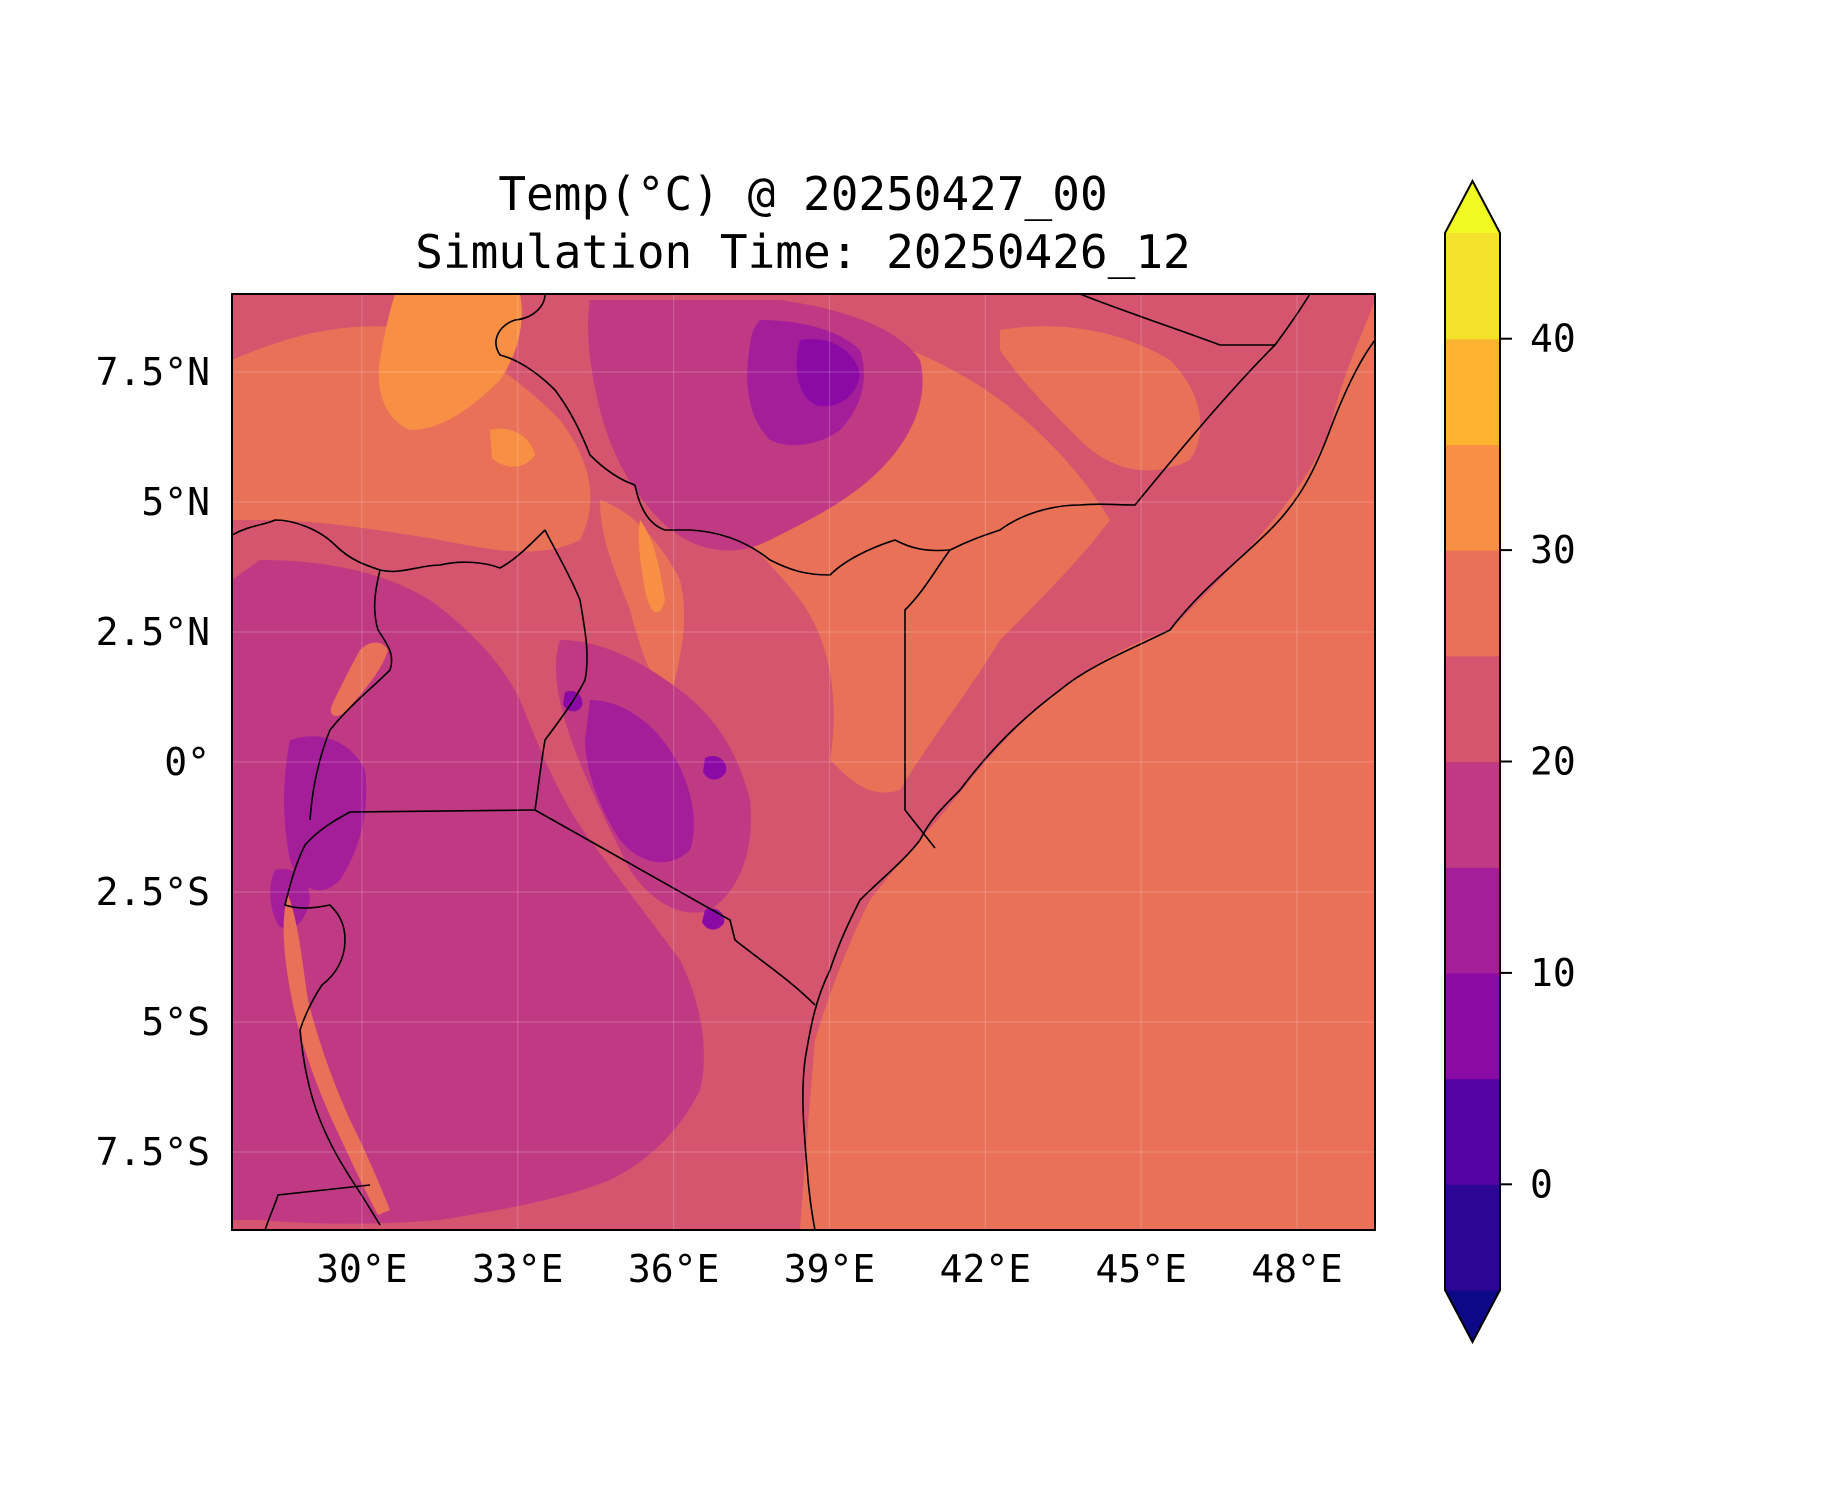  I want to click on border-tanzania-kenya, so click(675, 907).